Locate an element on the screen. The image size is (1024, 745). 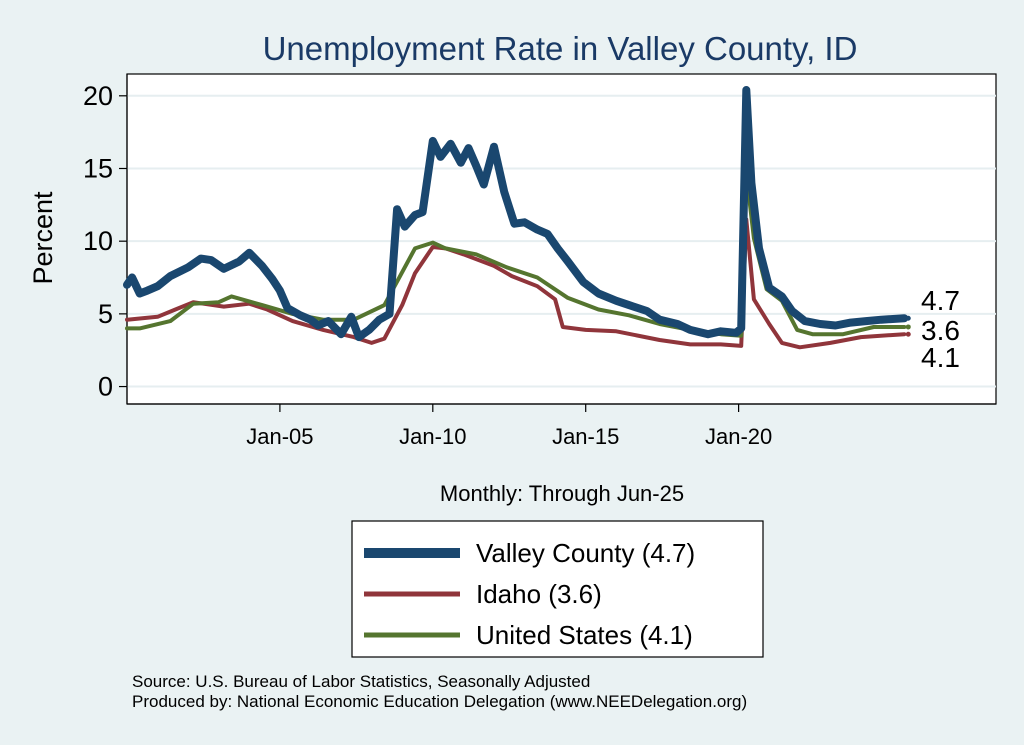
x-tick-label: Jan-20 is located at coordinates (738, 436).